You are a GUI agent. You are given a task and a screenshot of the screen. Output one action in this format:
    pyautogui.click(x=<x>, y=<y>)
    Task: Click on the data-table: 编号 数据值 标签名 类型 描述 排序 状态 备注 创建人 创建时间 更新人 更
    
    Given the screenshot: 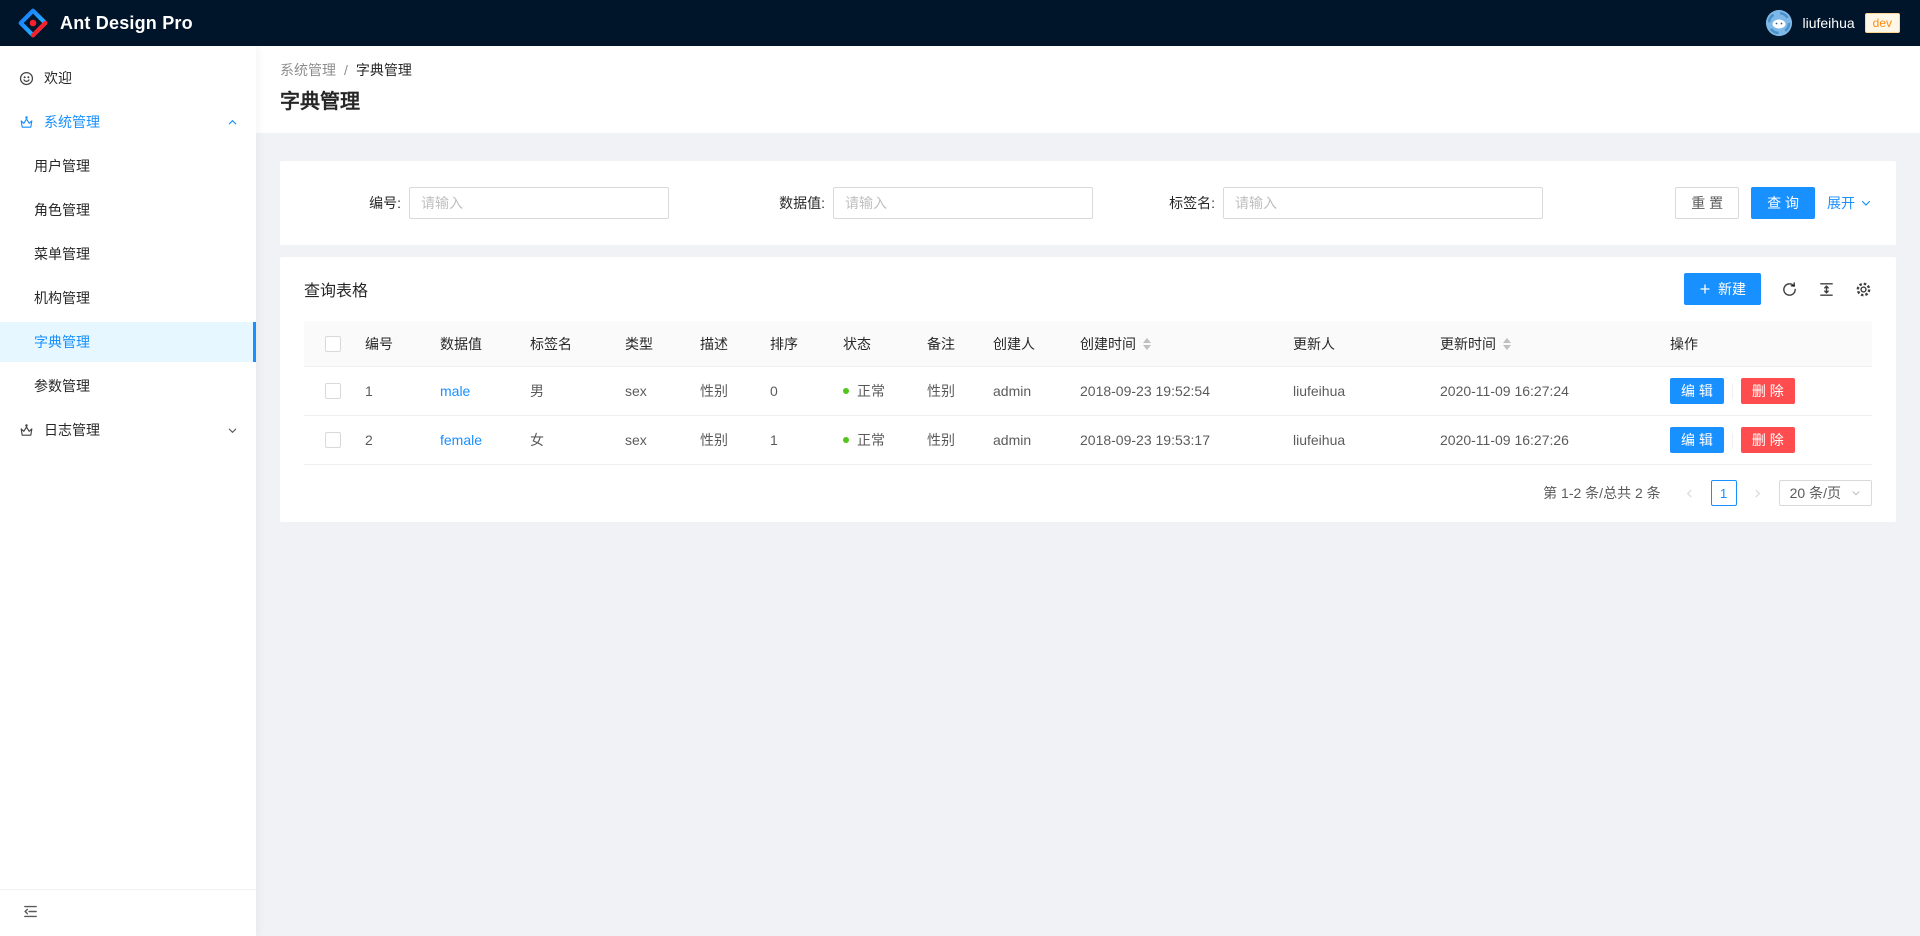 What is the action you would take?
    pyautogui.click(x=1088, y=393)
    